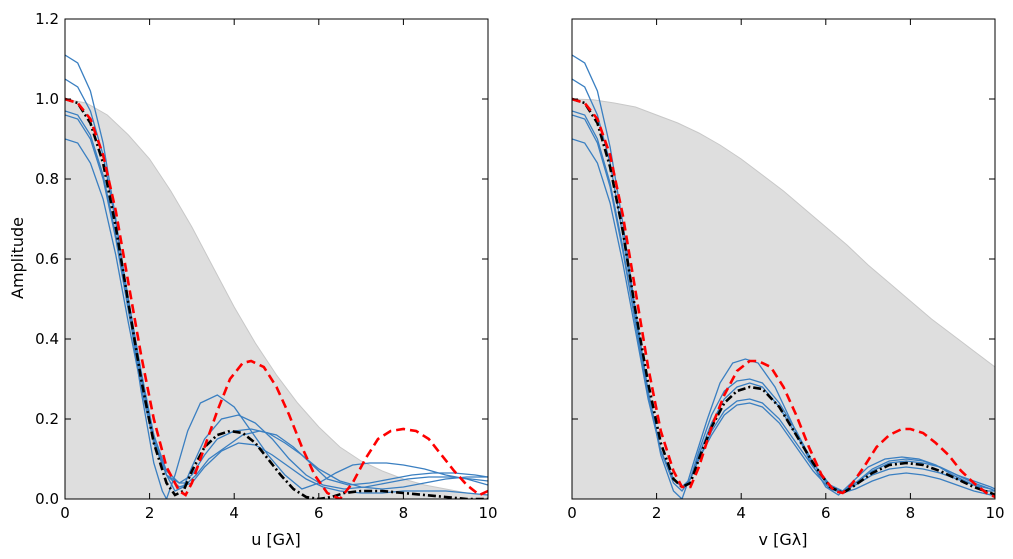 Image resolution: width=1013 pixels, height=559 pixels. What do you see at coordinates (276, 539) in the screenshot?
I see `x-axis-label-left: u [Gλ]` at bounding box center [276, 539].